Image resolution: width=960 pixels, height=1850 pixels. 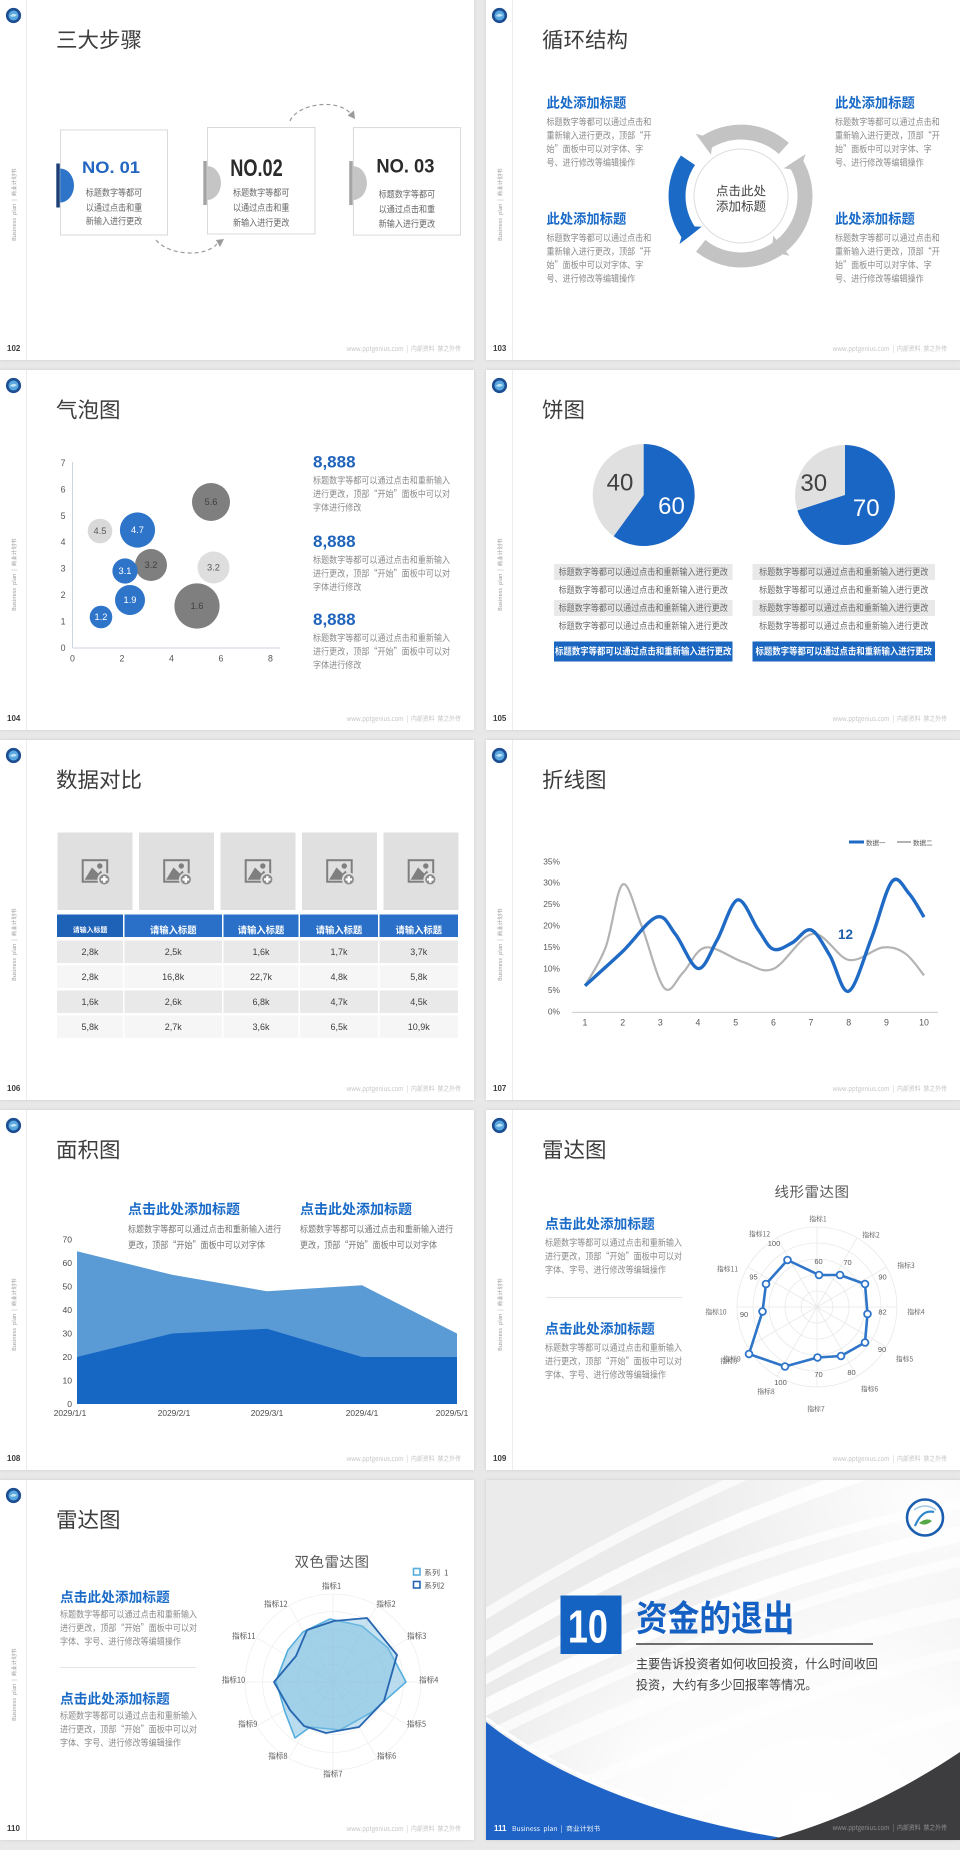 What do you see at coordinates (14, 1458) in the screenshot?
I see `svg-text: 108` at bounding box center [14, 1458].